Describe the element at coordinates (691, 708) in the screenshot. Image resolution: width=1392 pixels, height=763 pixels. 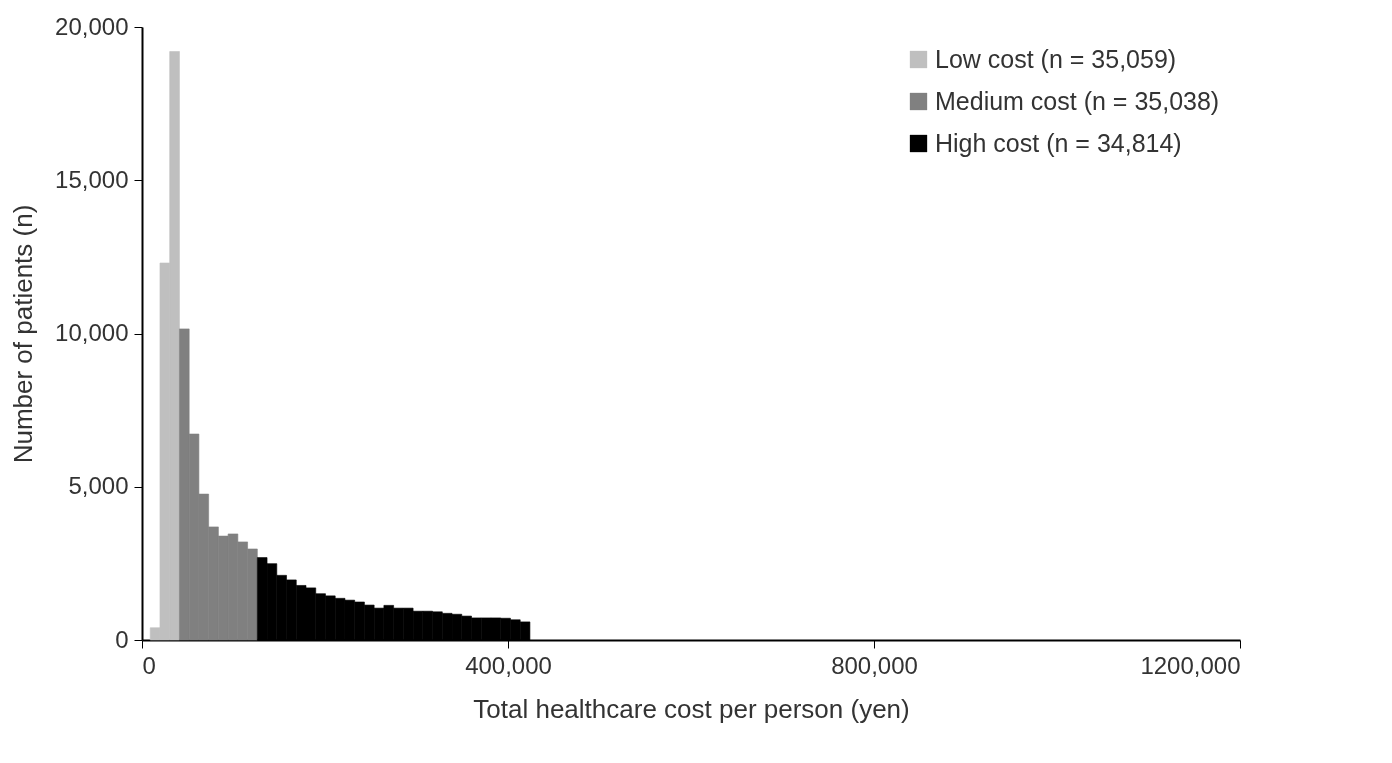
I see `x-axis-title: Total healthcare cost per person (yen)` at that location.